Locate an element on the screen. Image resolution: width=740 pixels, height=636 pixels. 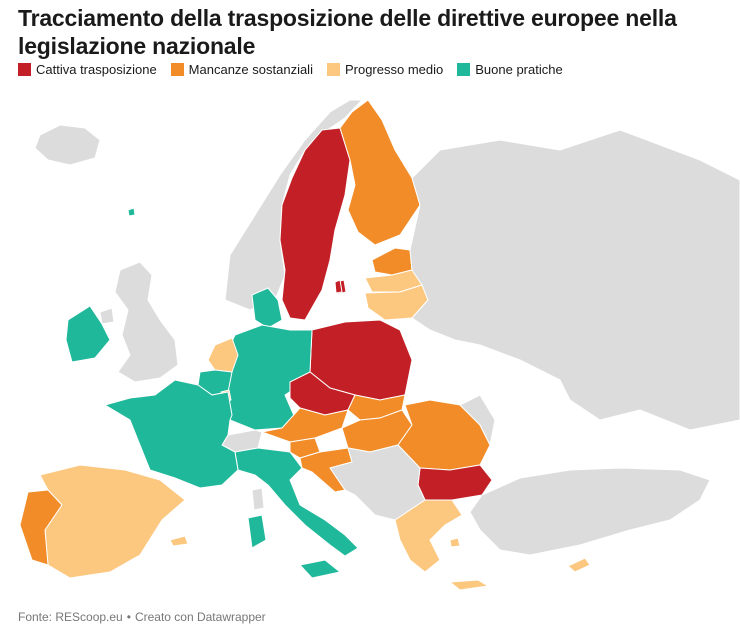
legend-item-mancanze: Mancanze sostanziali is located at coordinates (241, 69).